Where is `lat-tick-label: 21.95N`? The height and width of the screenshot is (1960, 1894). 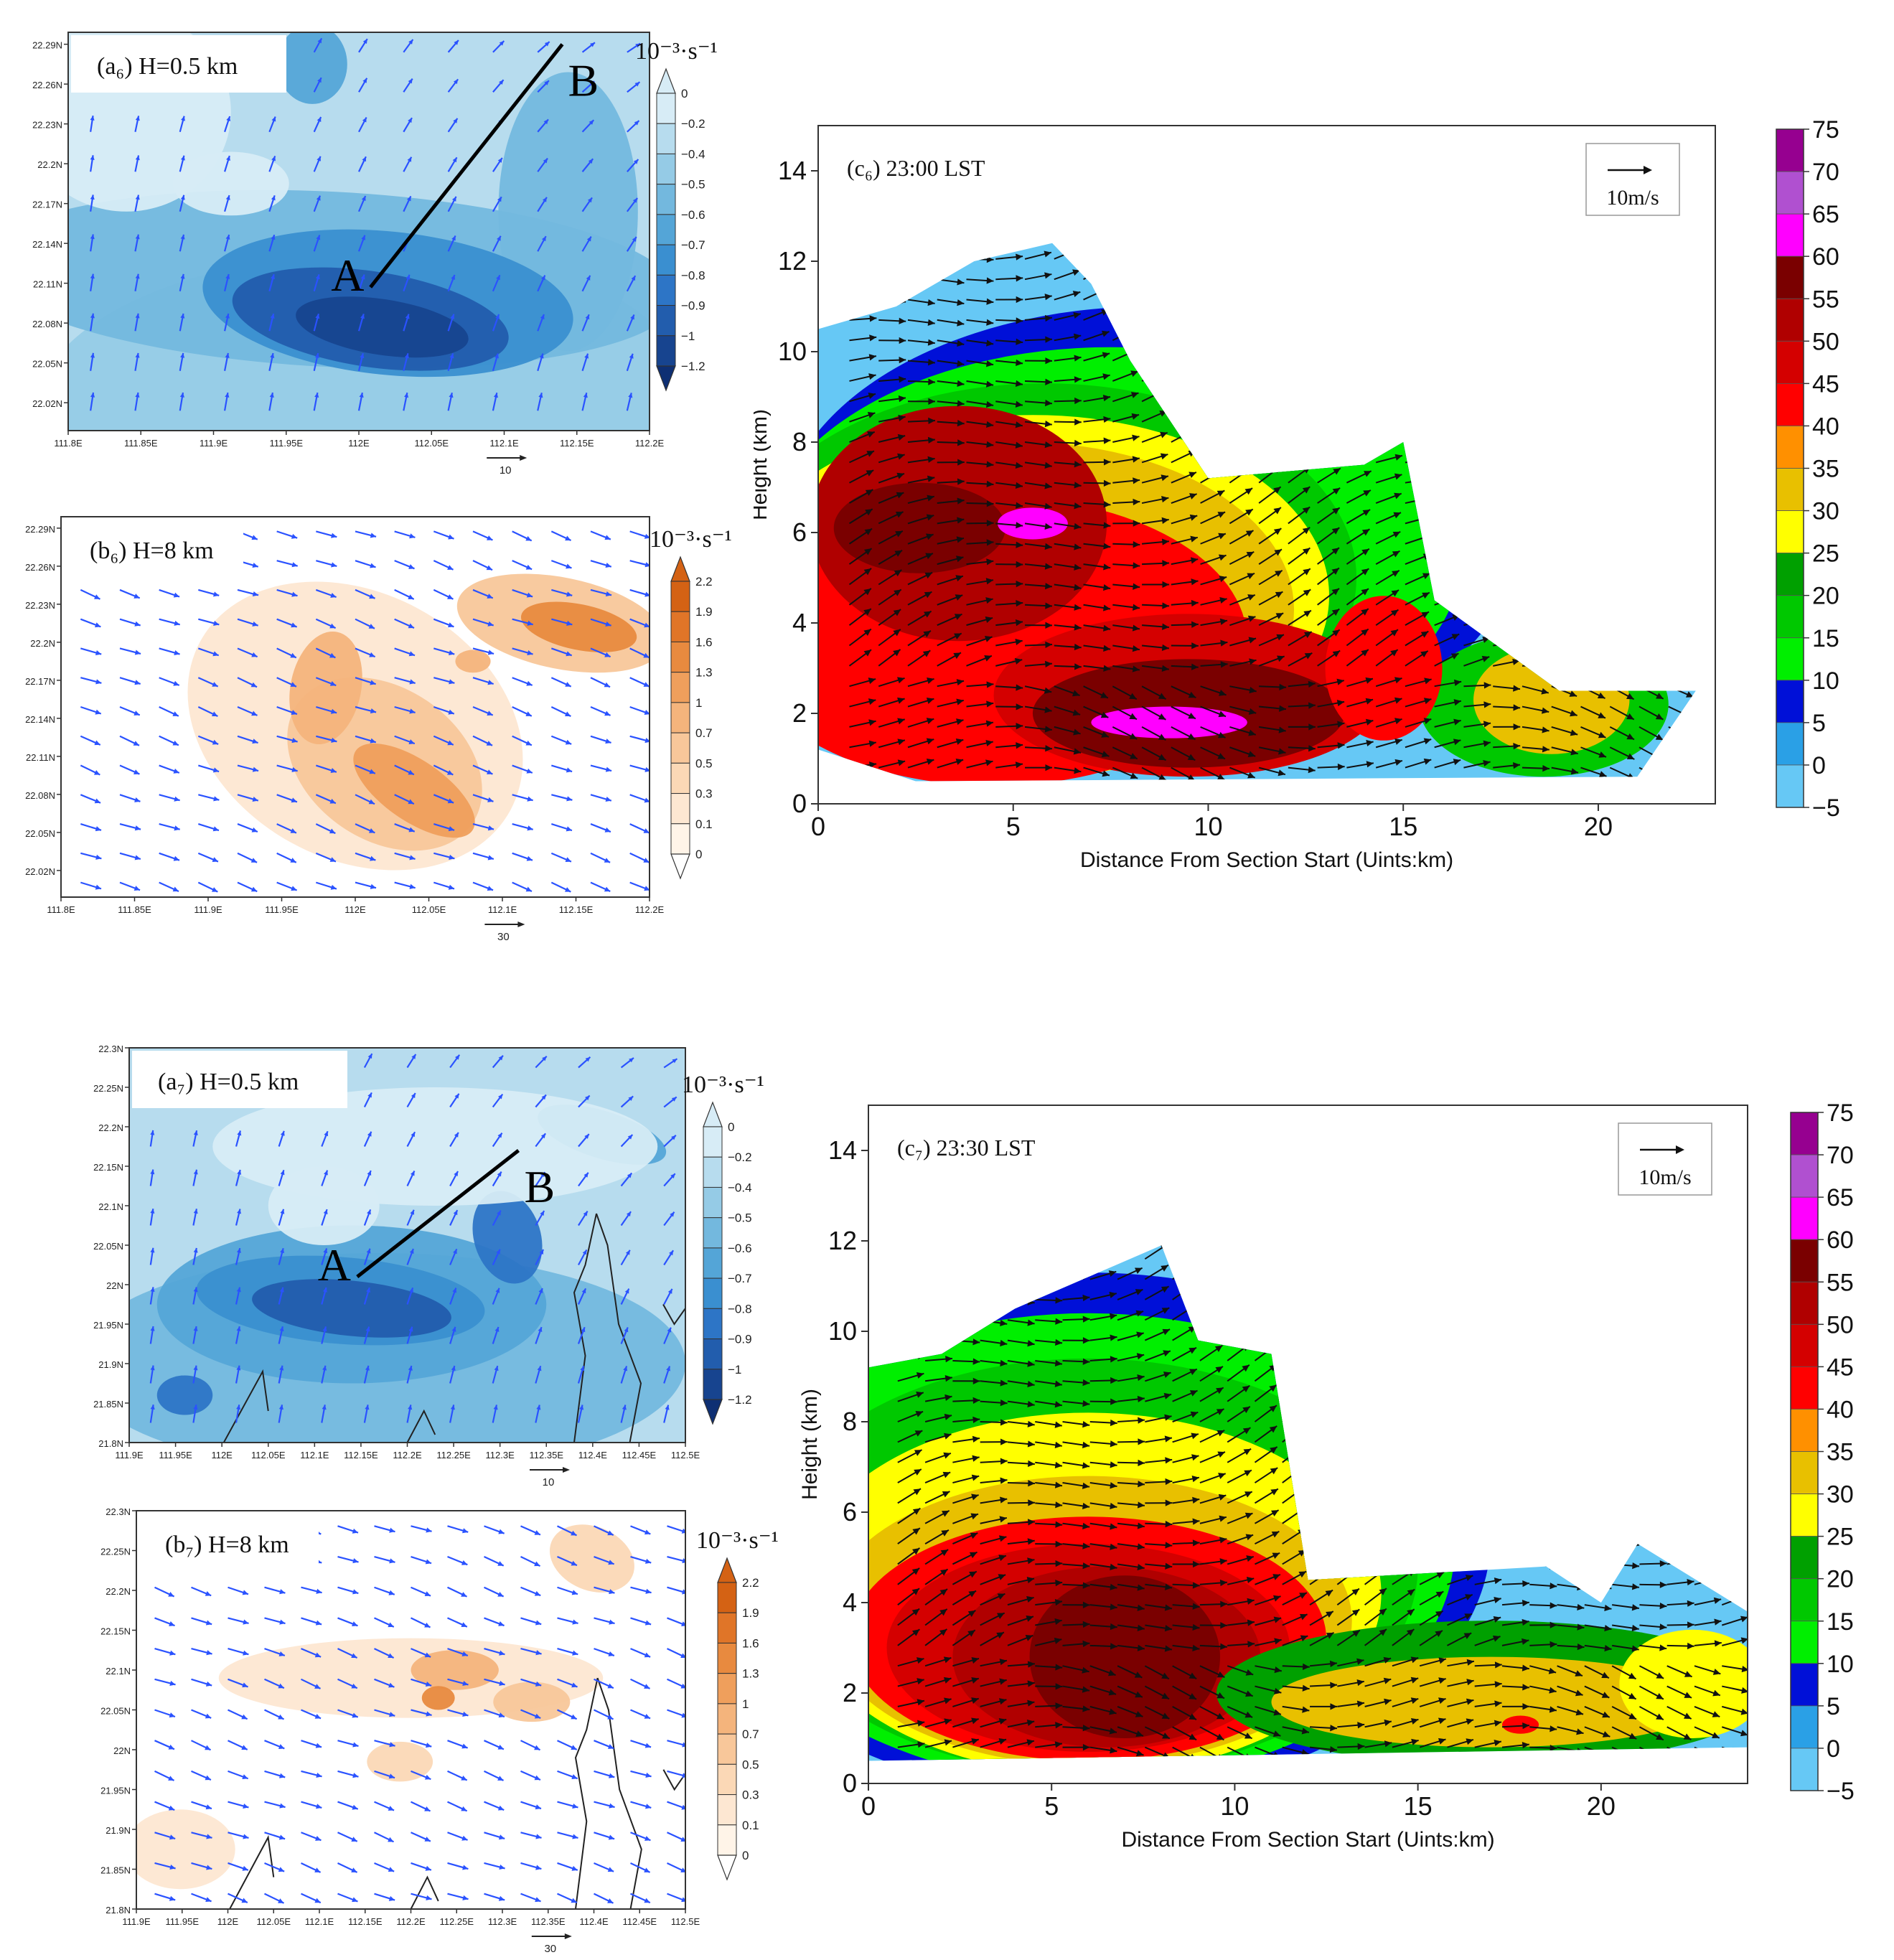
lat-tick-label: 21.95N is located at coordinates (108, 1325).